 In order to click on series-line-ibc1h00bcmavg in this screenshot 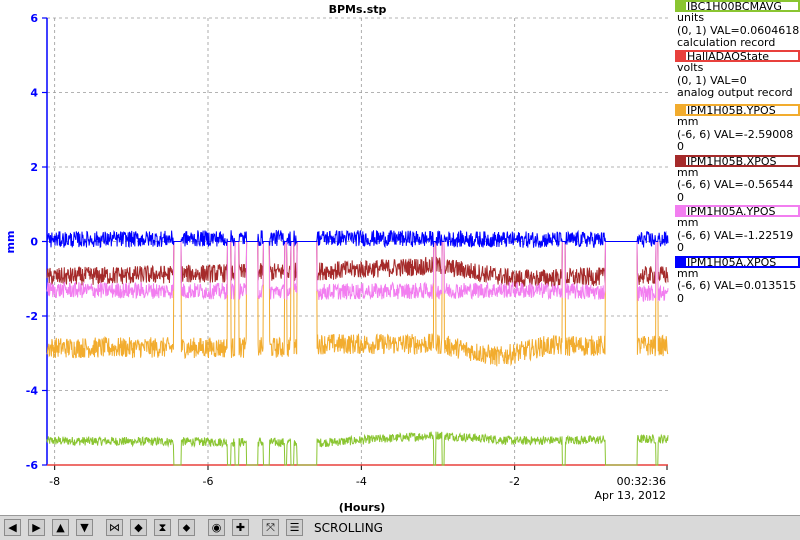, I will do `click(357, 448)`.